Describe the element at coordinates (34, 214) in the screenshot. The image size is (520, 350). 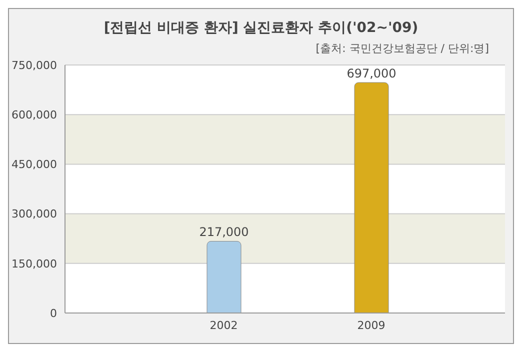
I see `y-tick-label: 300,000` at that location.